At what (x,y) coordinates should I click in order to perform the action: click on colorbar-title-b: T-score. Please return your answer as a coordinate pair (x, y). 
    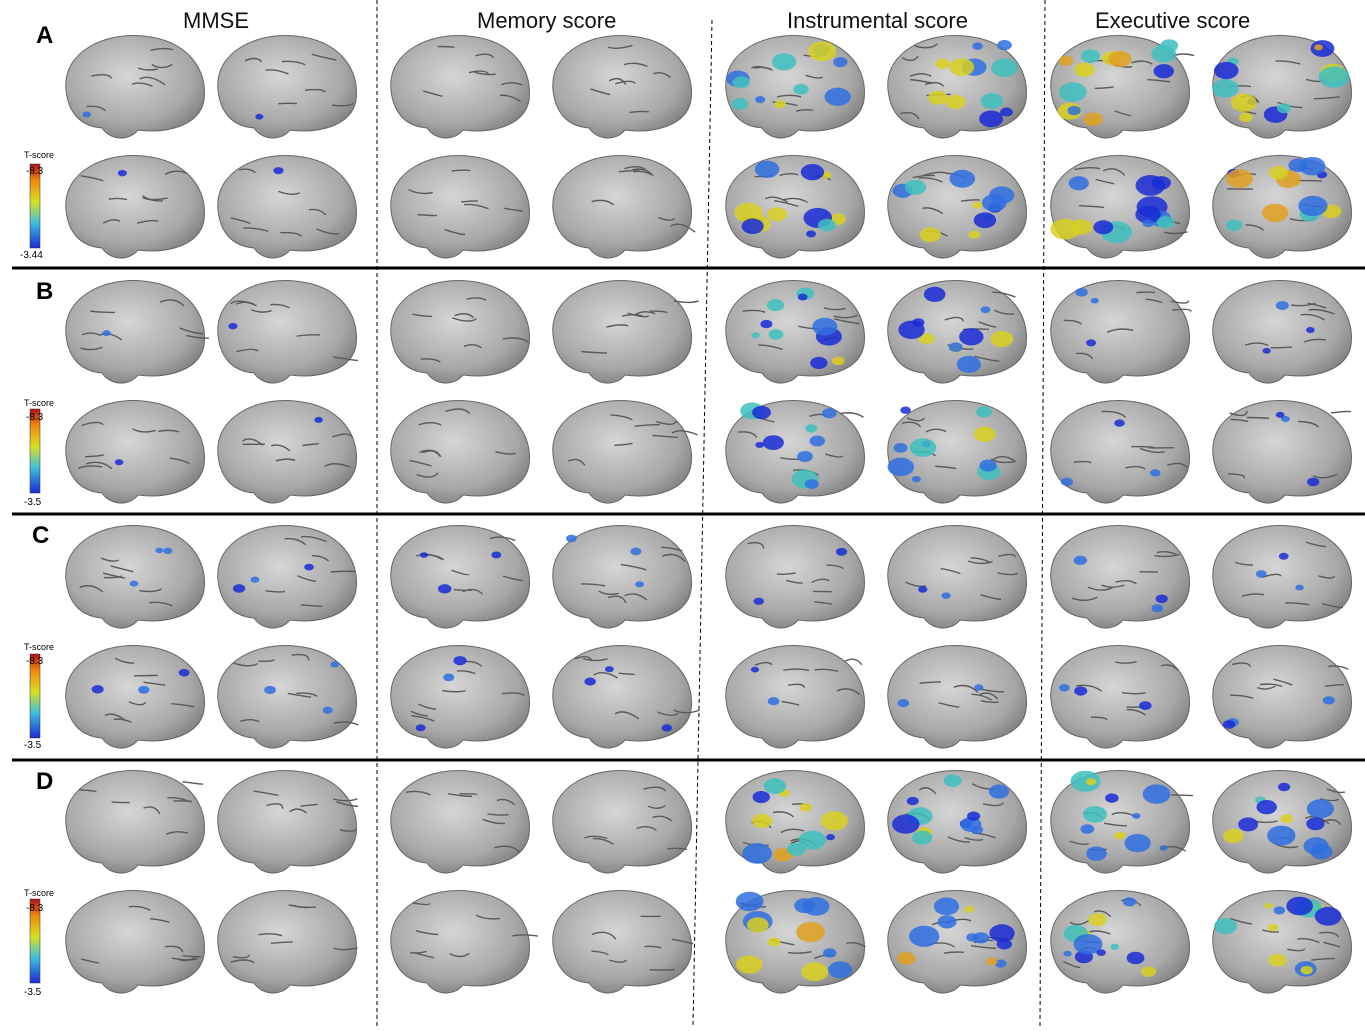
    Looking at the image, I should click on (39, 403).